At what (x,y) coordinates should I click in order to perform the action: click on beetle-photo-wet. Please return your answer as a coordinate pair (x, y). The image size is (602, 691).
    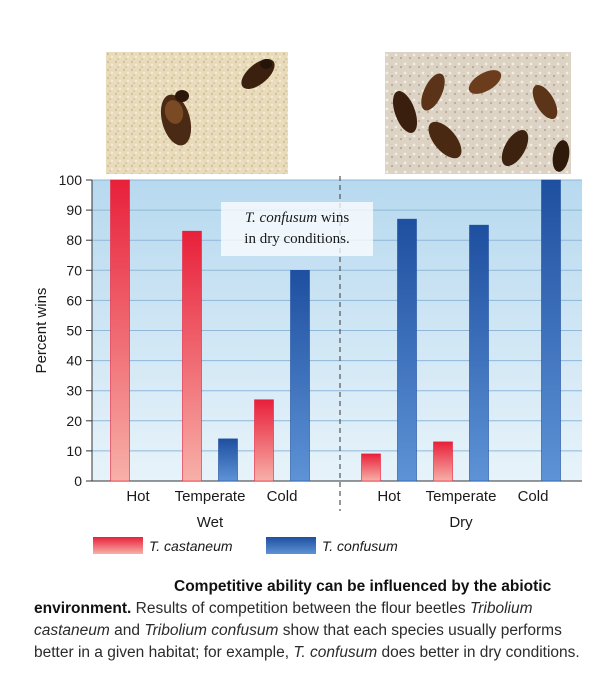
    Looking at the image, I should click on (197, 113).